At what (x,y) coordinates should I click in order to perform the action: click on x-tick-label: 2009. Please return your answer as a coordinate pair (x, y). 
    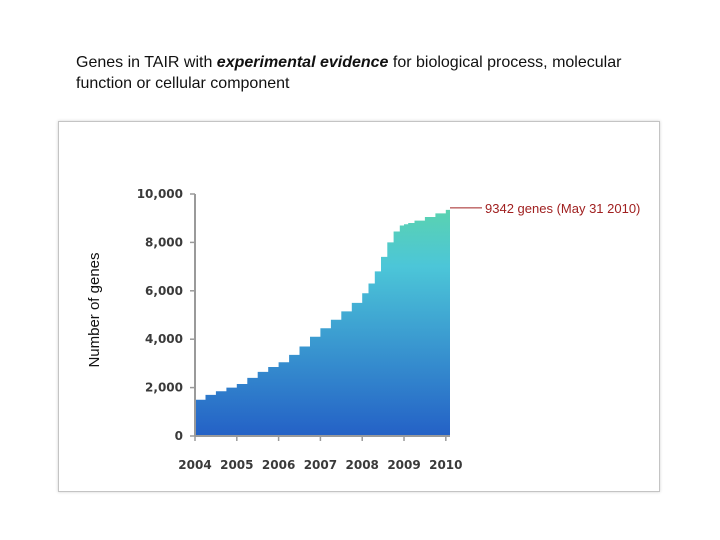
    Looking at the image, I should click on (403, 465).